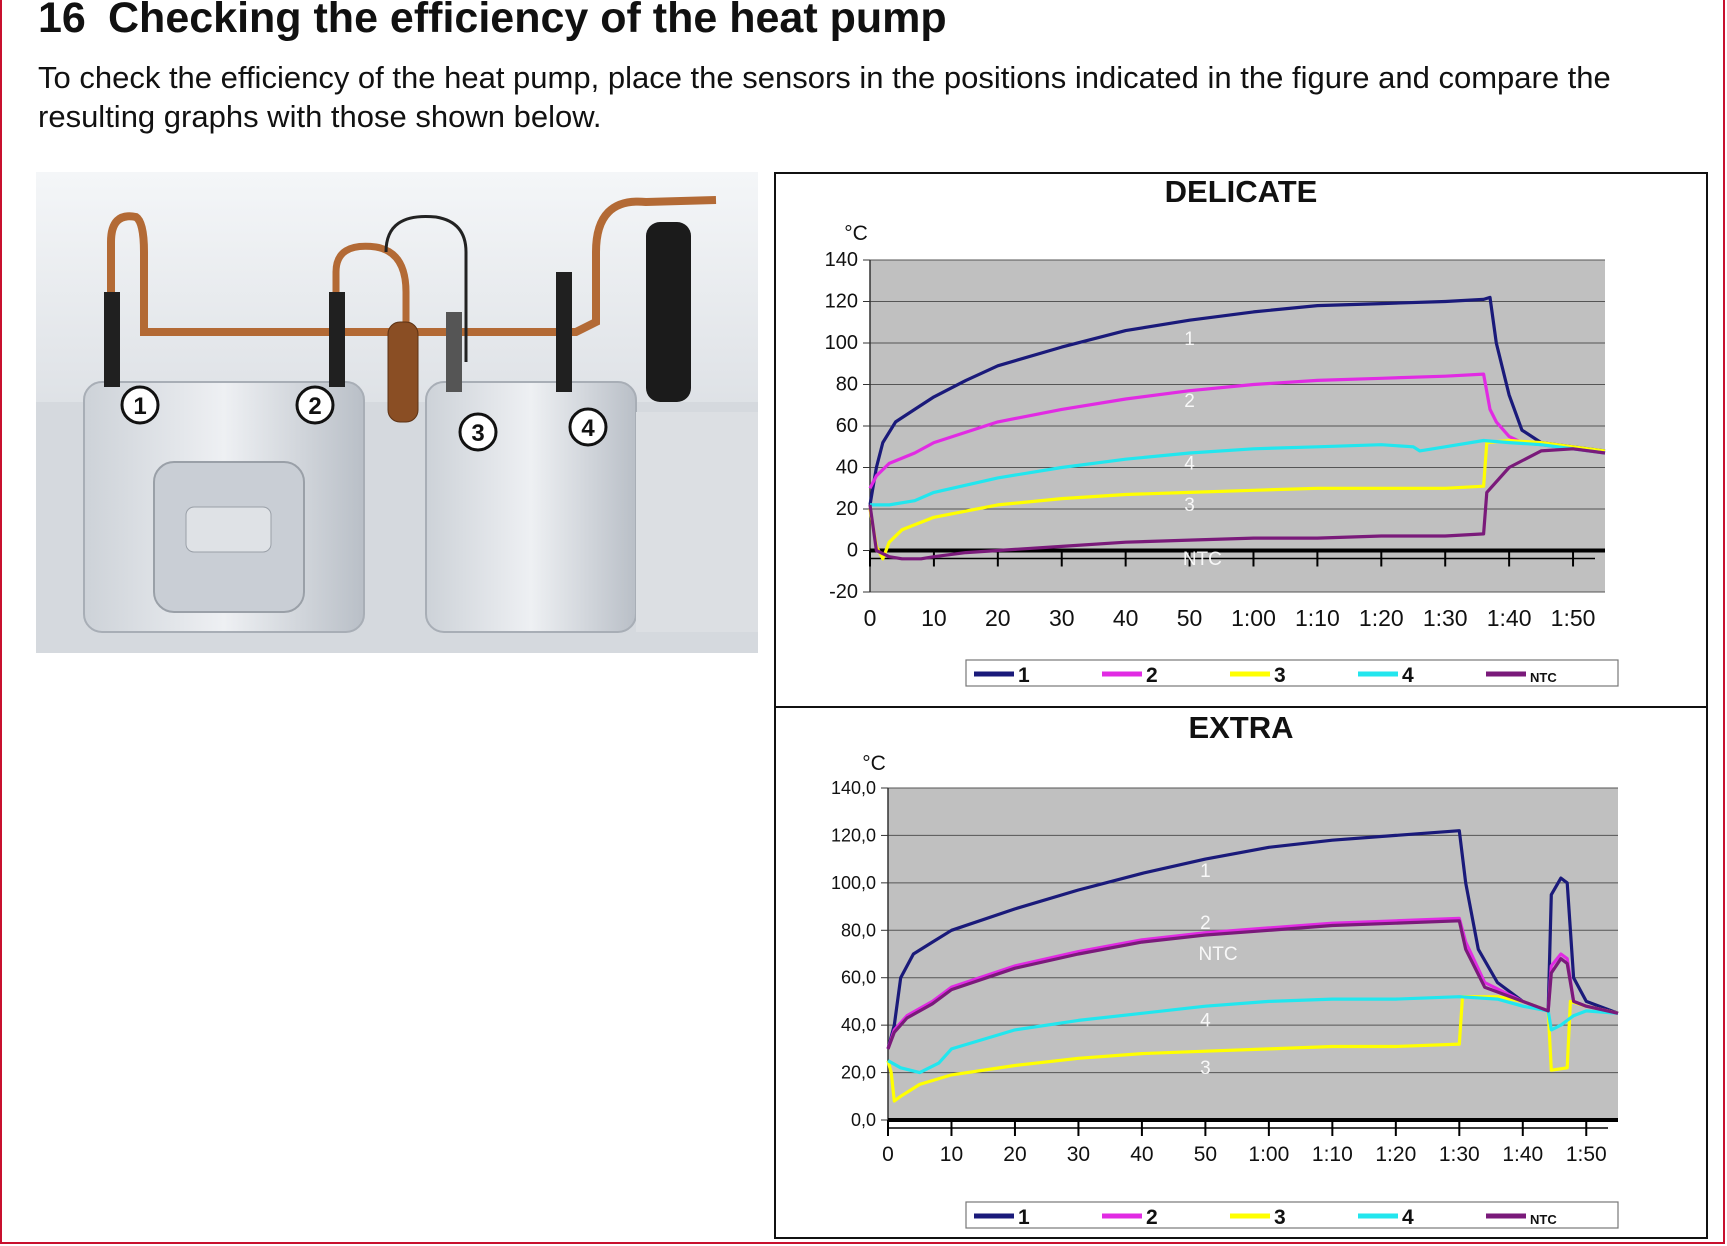  What do you see at coordinates (841, 260) in the screenshot?
I see `y-tick-label: 140` at bounding box center [841, 260].